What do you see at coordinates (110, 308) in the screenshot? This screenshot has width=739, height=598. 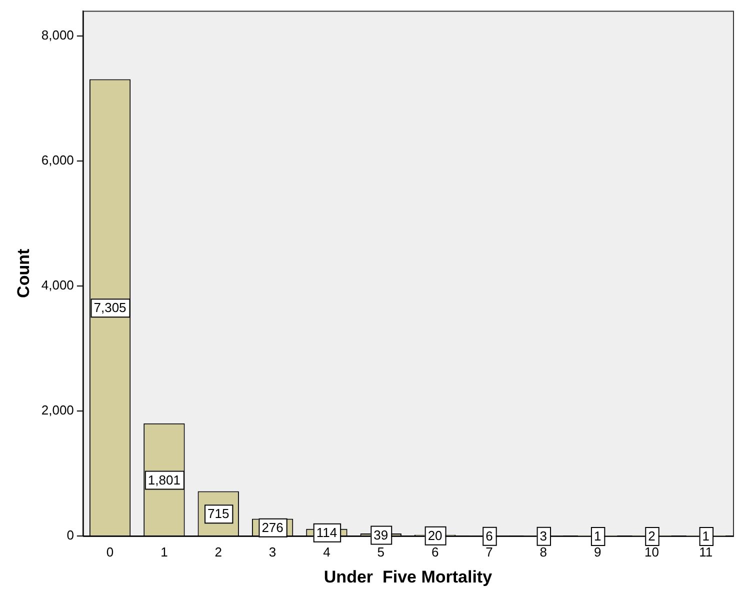 I see `data-label: 7,305` at bounding box center [110, 308].